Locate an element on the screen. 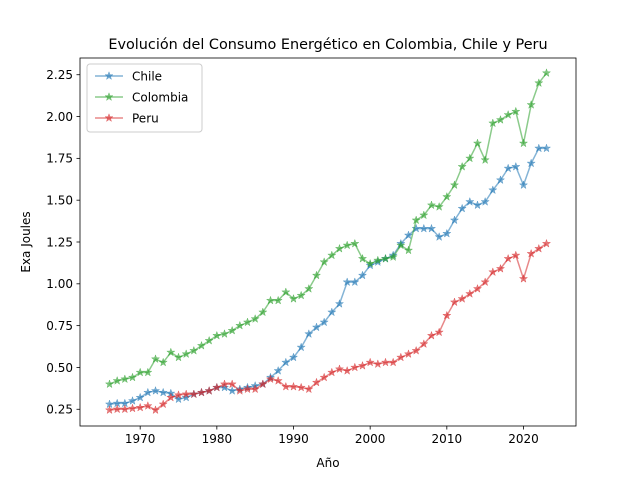  y-axis-label: Exa Joules is located at coordinates (26, 241).